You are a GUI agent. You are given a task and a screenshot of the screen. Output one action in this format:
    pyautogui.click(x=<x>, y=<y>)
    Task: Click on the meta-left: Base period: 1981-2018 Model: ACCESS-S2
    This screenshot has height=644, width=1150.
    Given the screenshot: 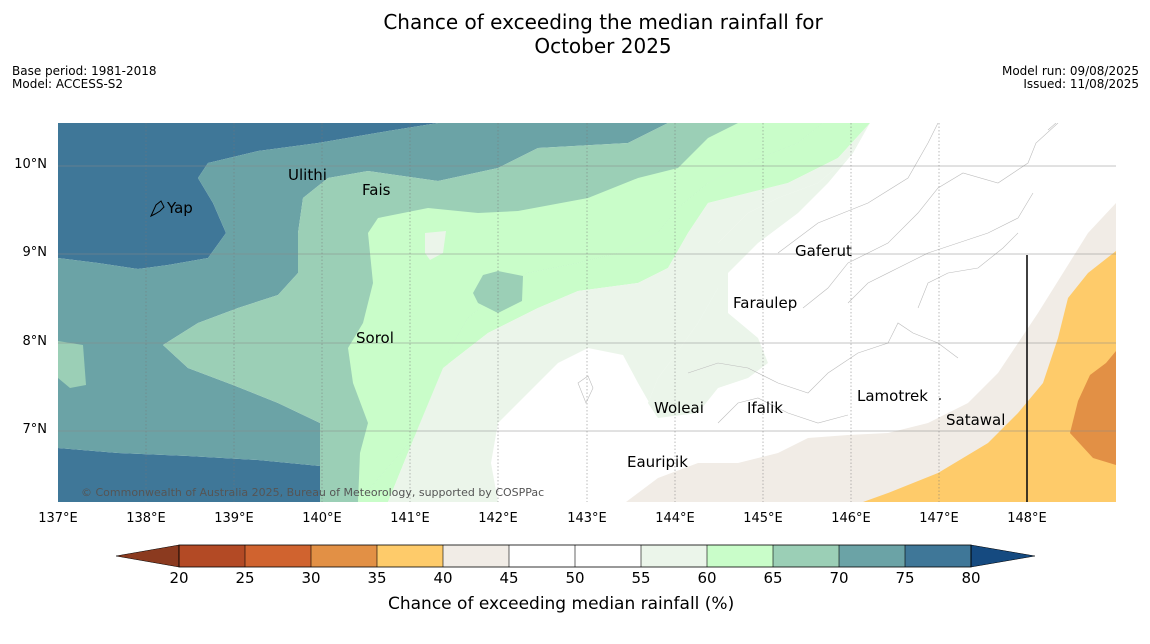 What is the action you would take?
    pyautogui.click(x=84, y=78)
    